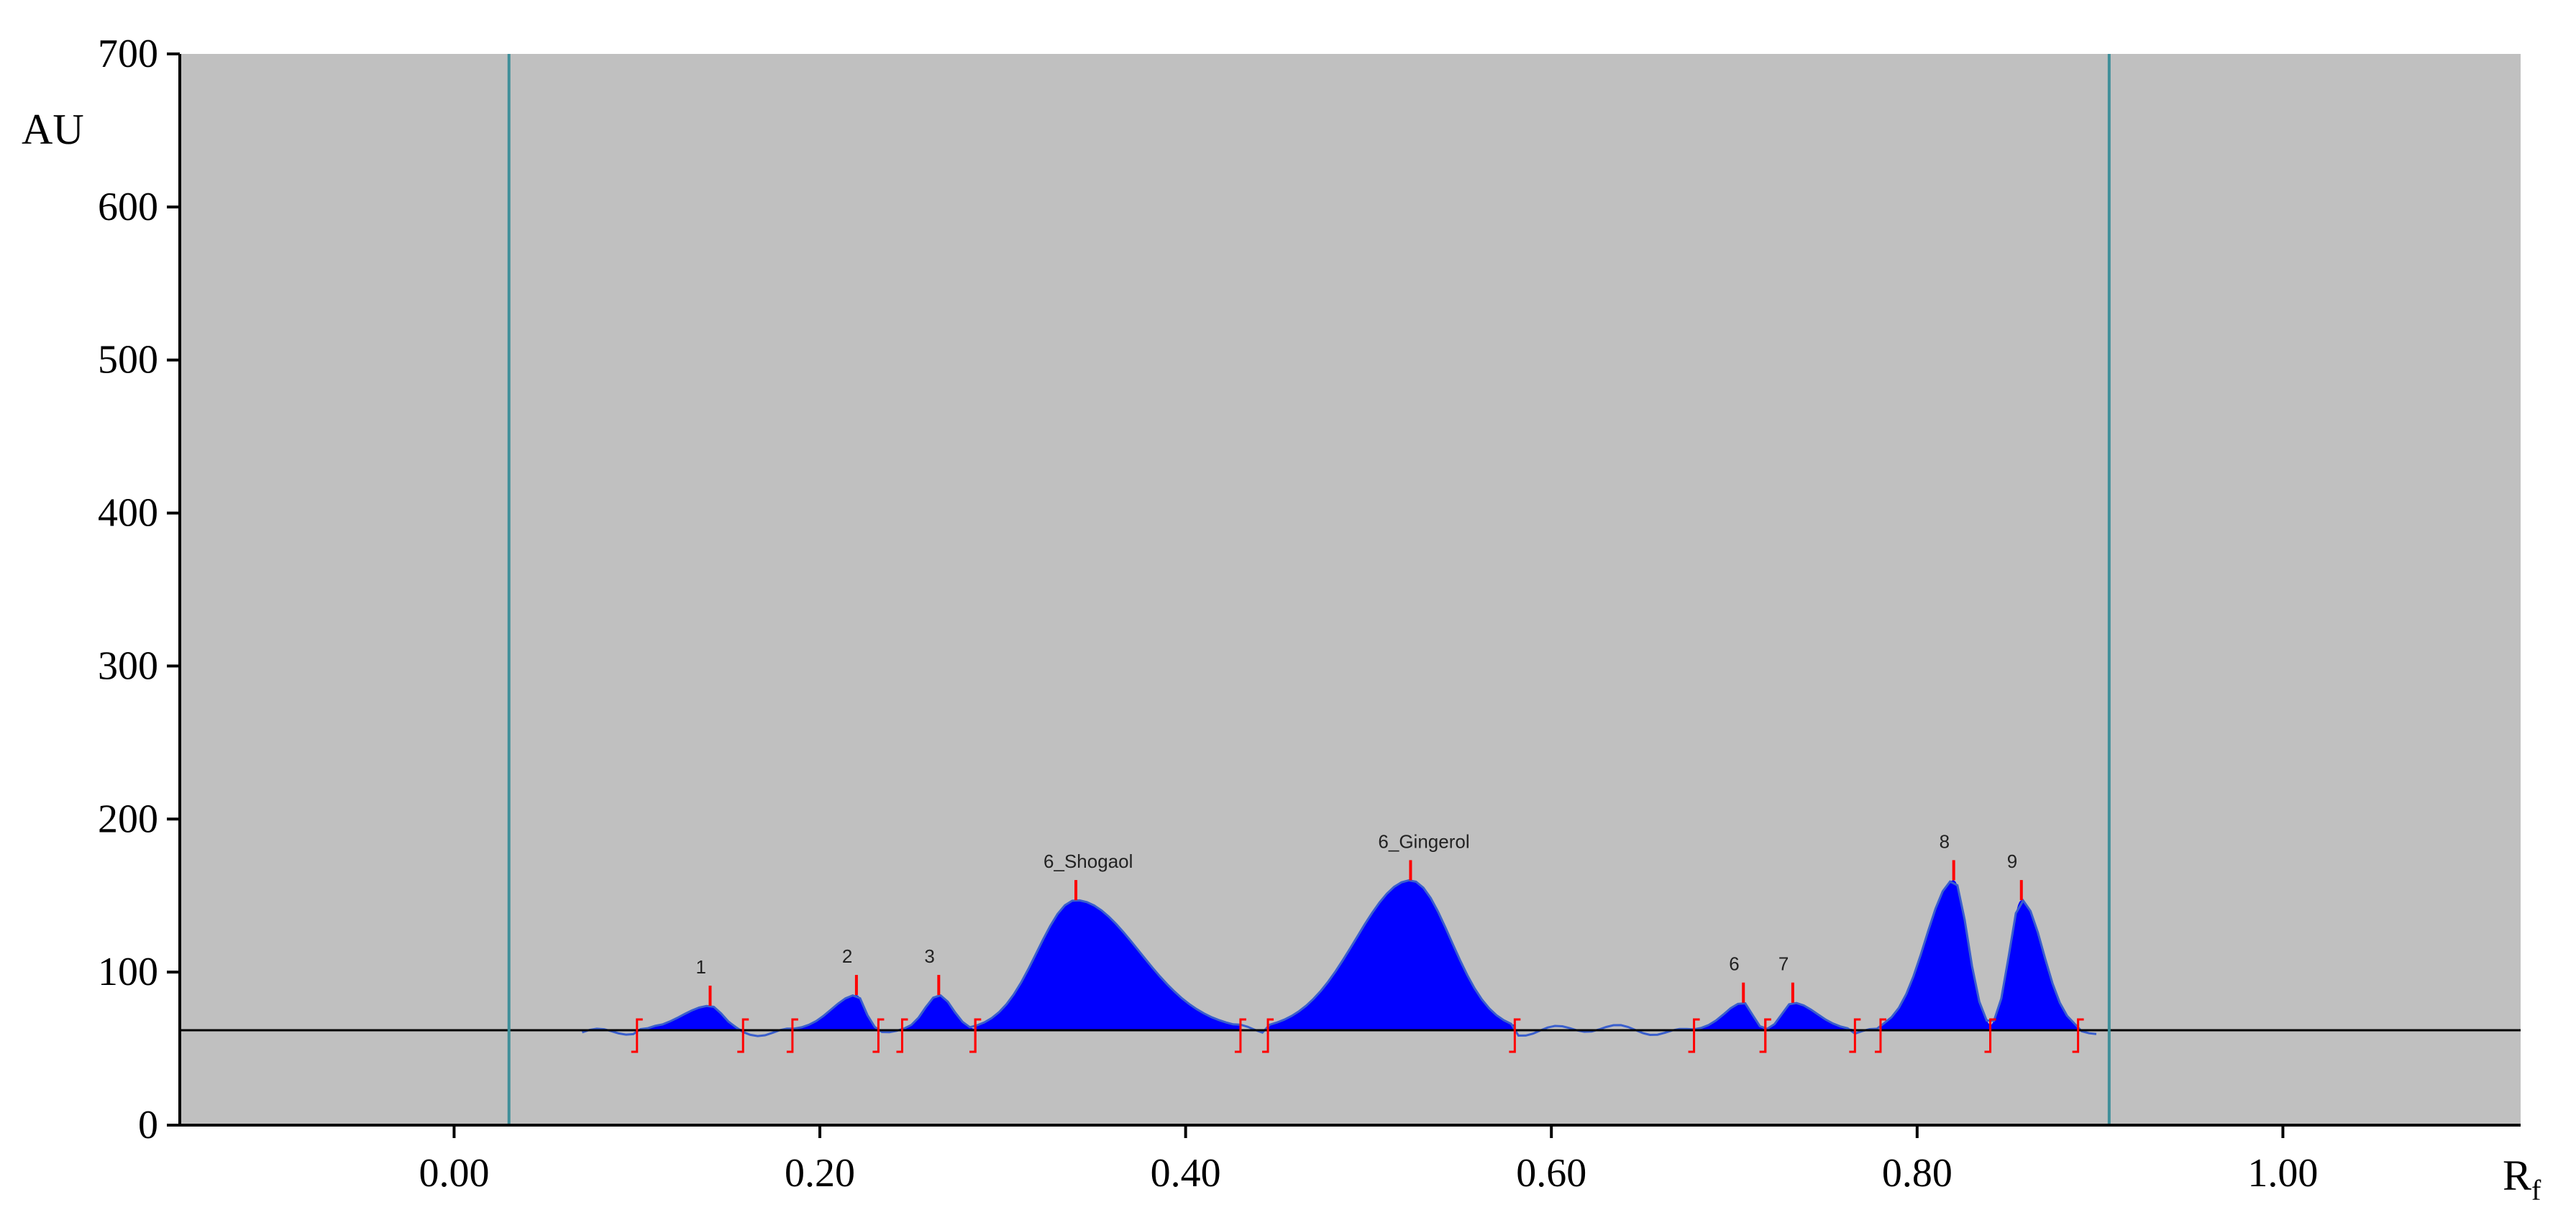 This screenshot has height=1215, width=2576. Describe the element at coordinates (1855, 1035) in the screenshot. I see `peak-boundary-bracket-7-end` at that location.